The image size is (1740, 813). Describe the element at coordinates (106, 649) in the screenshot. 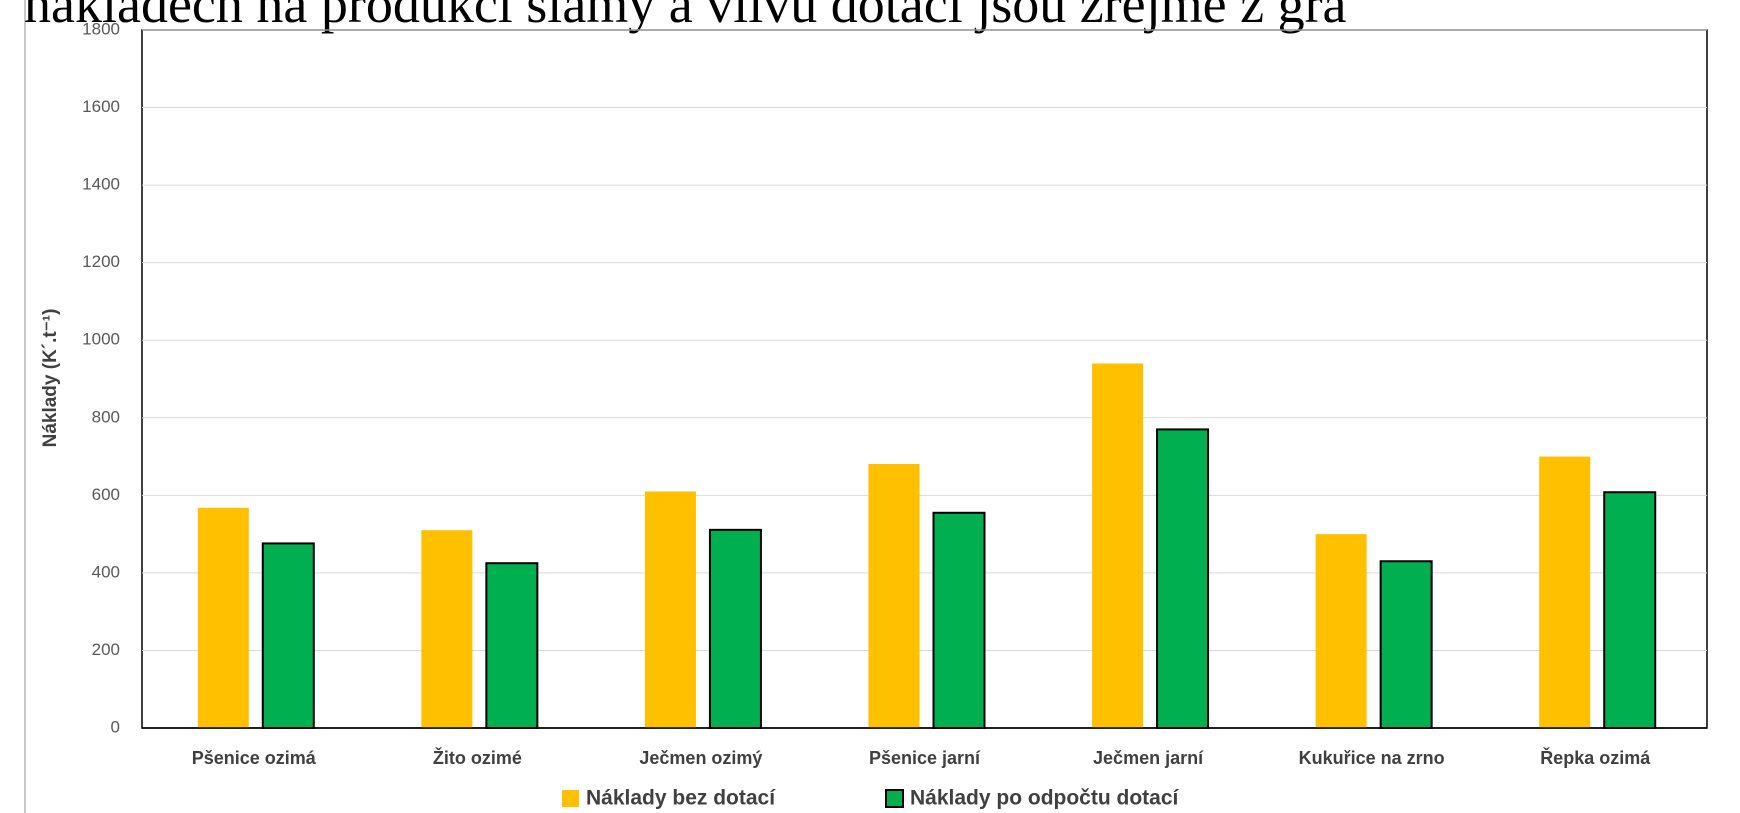

I see `y-tick-label: 200` at that location.